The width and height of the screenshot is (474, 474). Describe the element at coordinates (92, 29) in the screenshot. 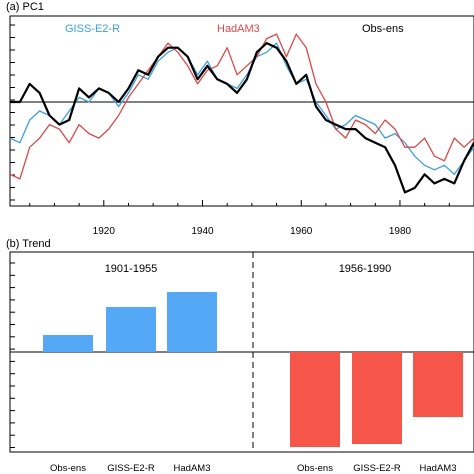

I see `legend-giss: GISS-E2-R` at that location.